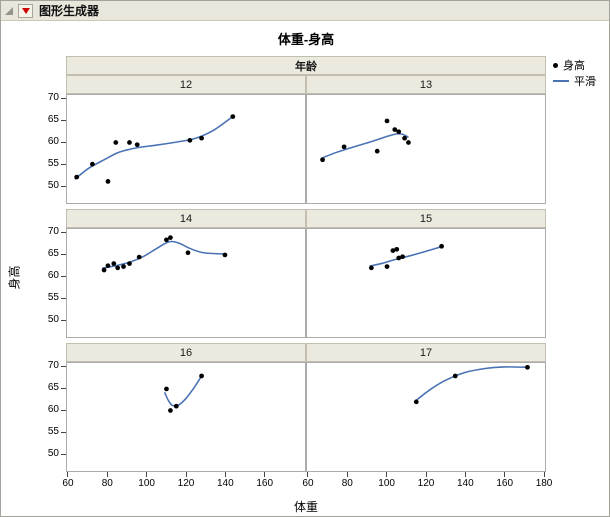 The width and height of the screenshot is (610, 517). I want to click on disclosure-triangle-icon, so click(9, 10).